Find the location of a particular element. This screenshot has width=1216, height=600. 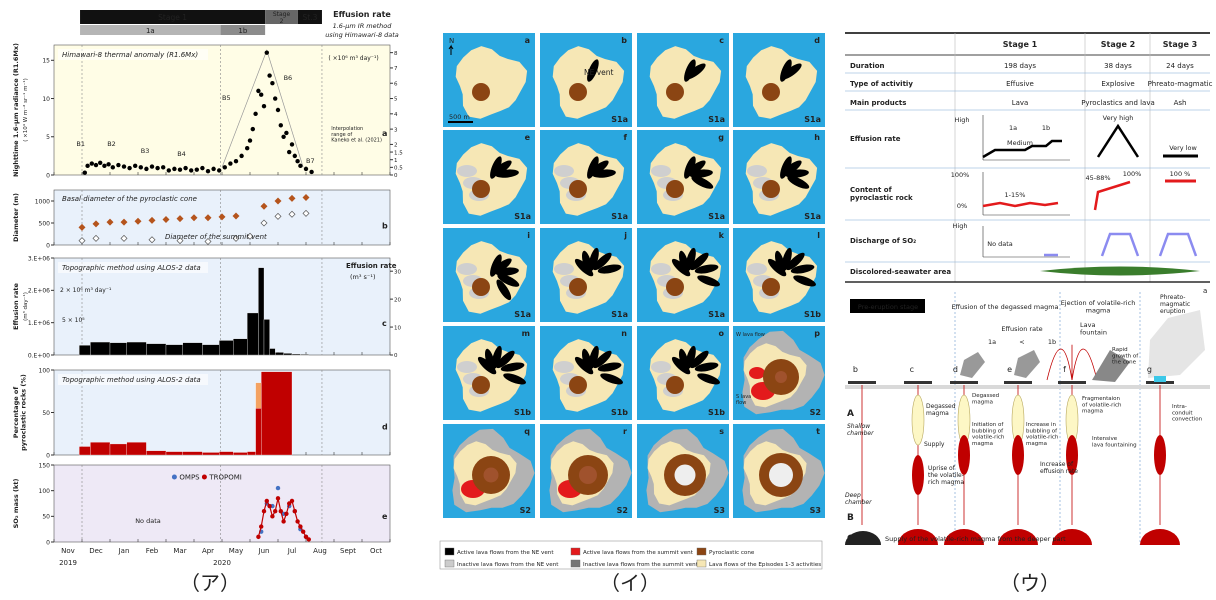

x-tick-label: Feb is located at coordinates (152, 551).